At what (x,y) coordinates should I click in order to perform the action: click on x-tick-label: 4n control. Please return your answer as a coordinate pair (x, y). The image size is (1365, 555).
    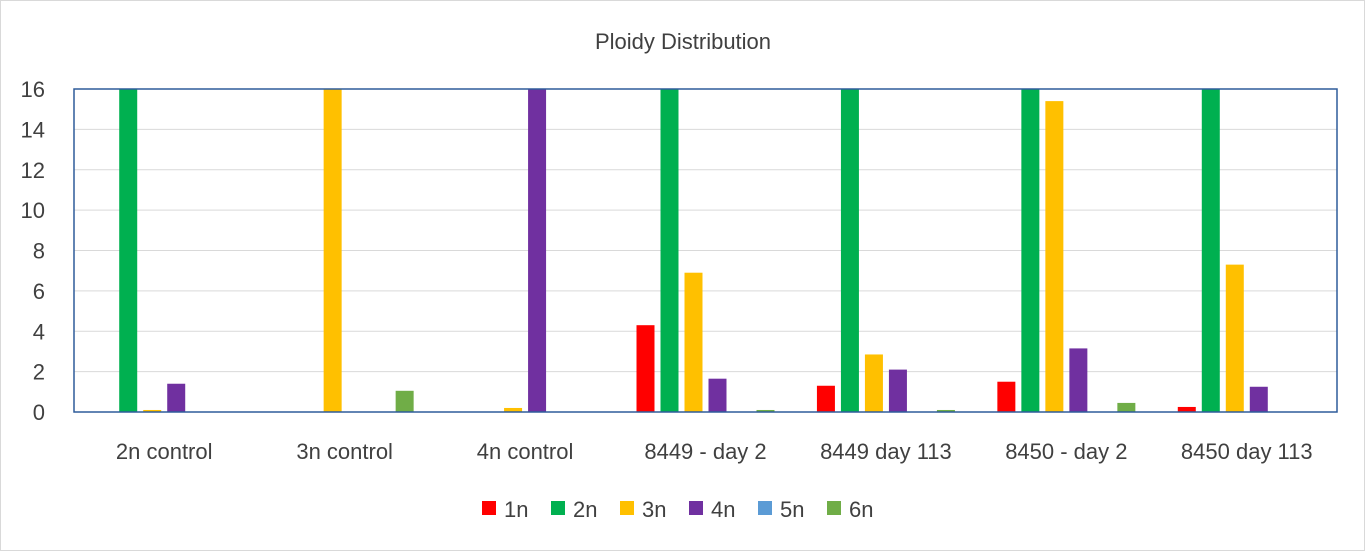
    Looking at the image, I should click on (525, 451).